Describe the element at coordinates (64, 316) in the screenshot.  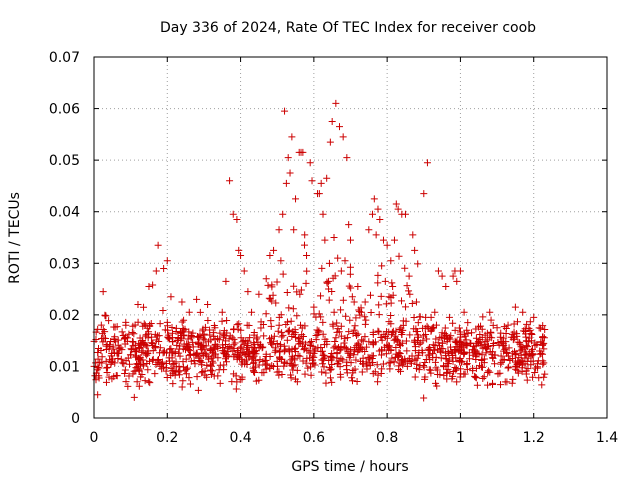
I see `y-tick-label: 0.02` at that location.